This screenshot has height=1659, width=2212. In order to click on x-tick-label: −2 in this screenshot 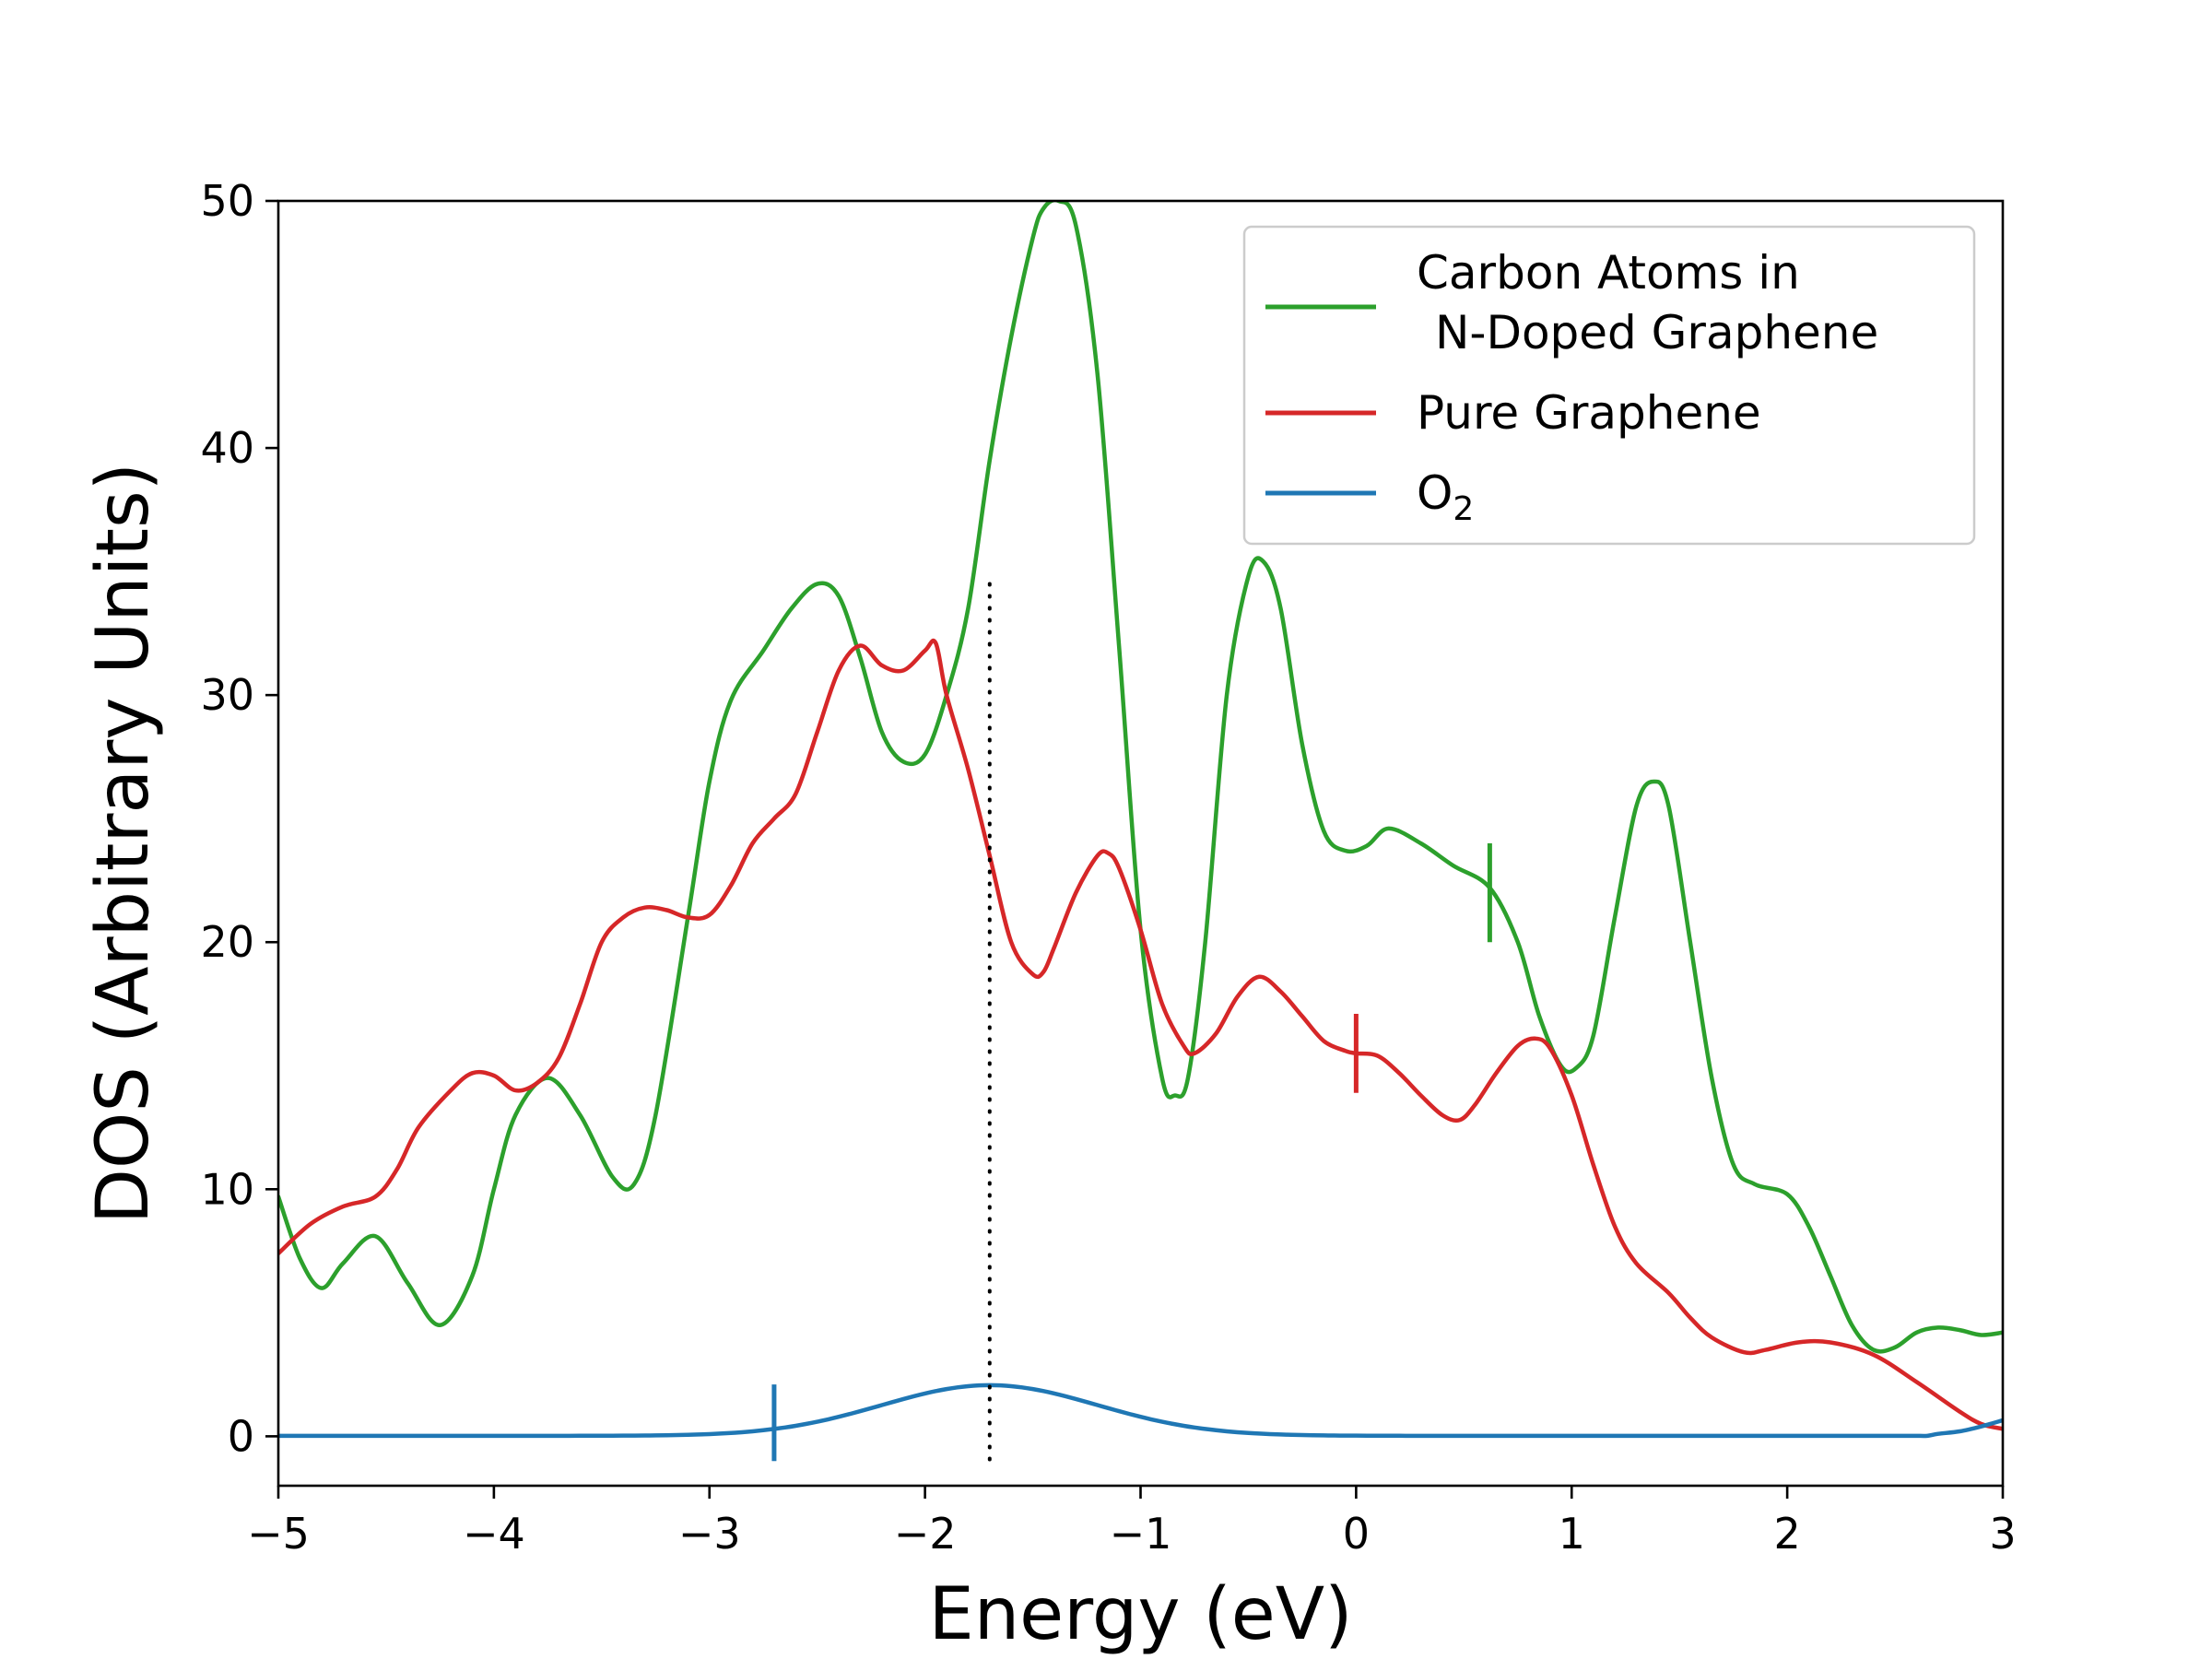, I will do `click(925, 1534)`.